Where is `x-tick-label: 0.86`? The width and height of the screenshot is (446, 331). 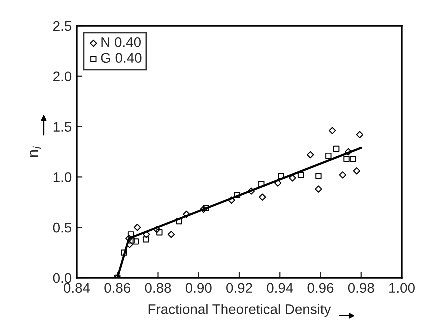 x-tick-label: 0.86 is located at coordinates (117, 288).